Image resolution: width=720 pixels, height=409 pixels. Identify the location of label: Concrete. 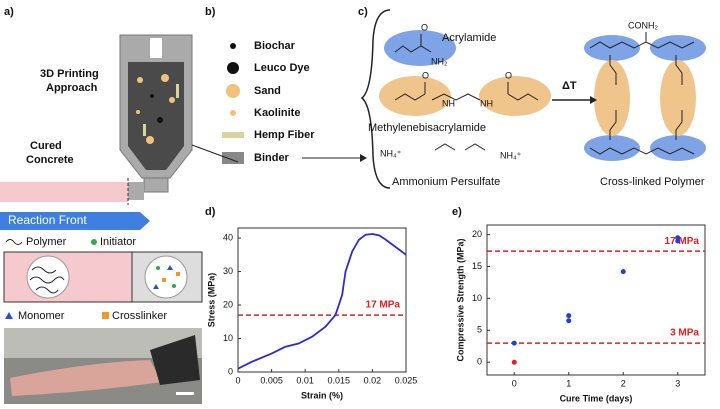
(50, 160).